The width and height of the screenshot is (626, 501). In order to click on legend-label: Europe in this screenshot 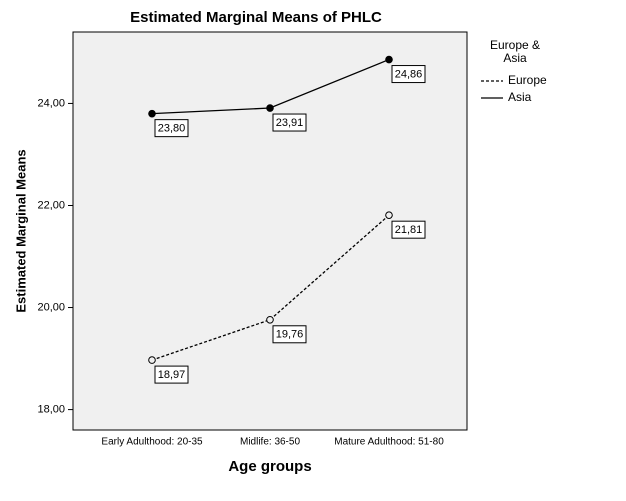, I will do `click(527, 80)`.